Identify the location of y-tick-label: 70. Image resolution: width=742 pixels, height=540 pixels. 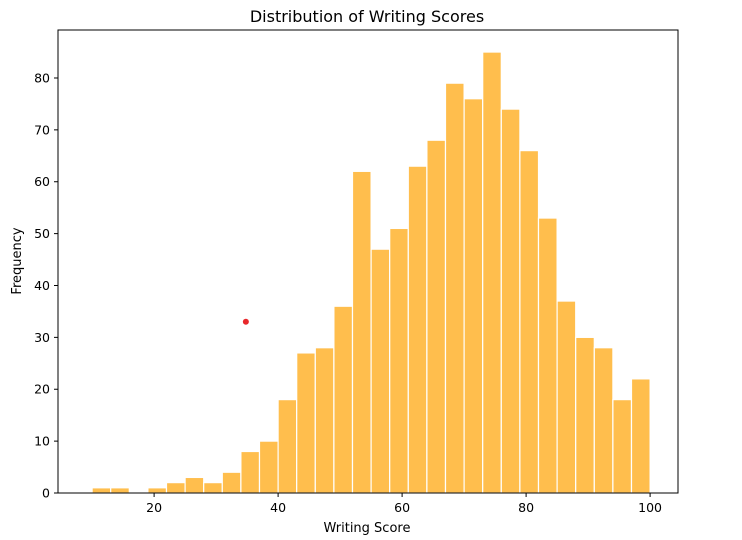
(42, 129).